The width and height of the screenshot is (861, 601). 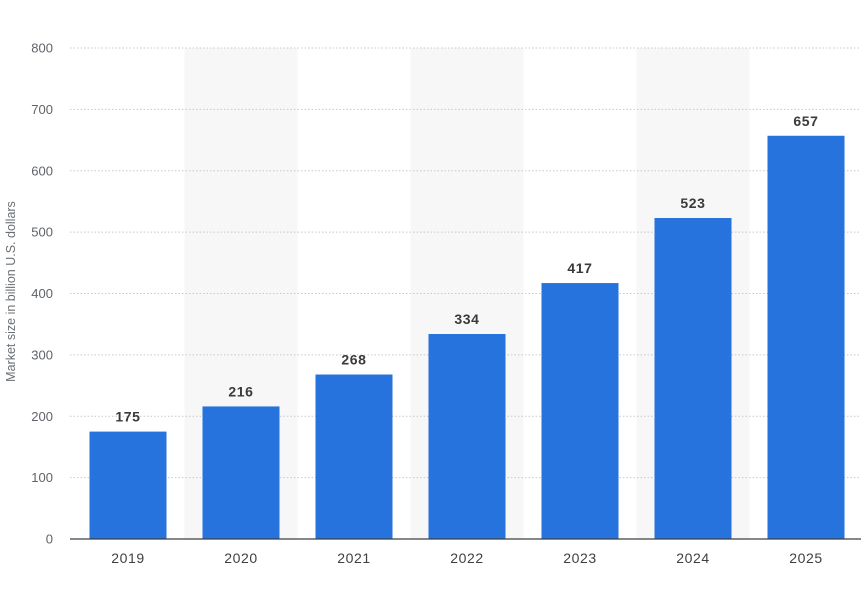 What do you see at coordinates (42, 170) in the screenshot?
I see `y-tick-label: 600` at bounding box center [42, 170].